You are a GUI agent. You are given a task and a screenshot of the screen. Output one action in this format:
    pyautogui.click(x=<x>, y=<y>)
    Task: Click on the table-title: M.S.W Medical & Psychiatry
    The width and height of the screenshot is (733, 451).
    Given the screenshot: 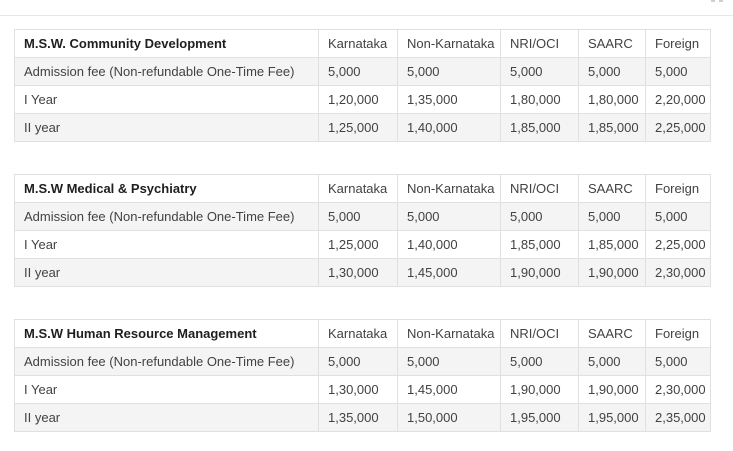 What is the action you would take?
    pyautogui.click(x=166, y=188)
    